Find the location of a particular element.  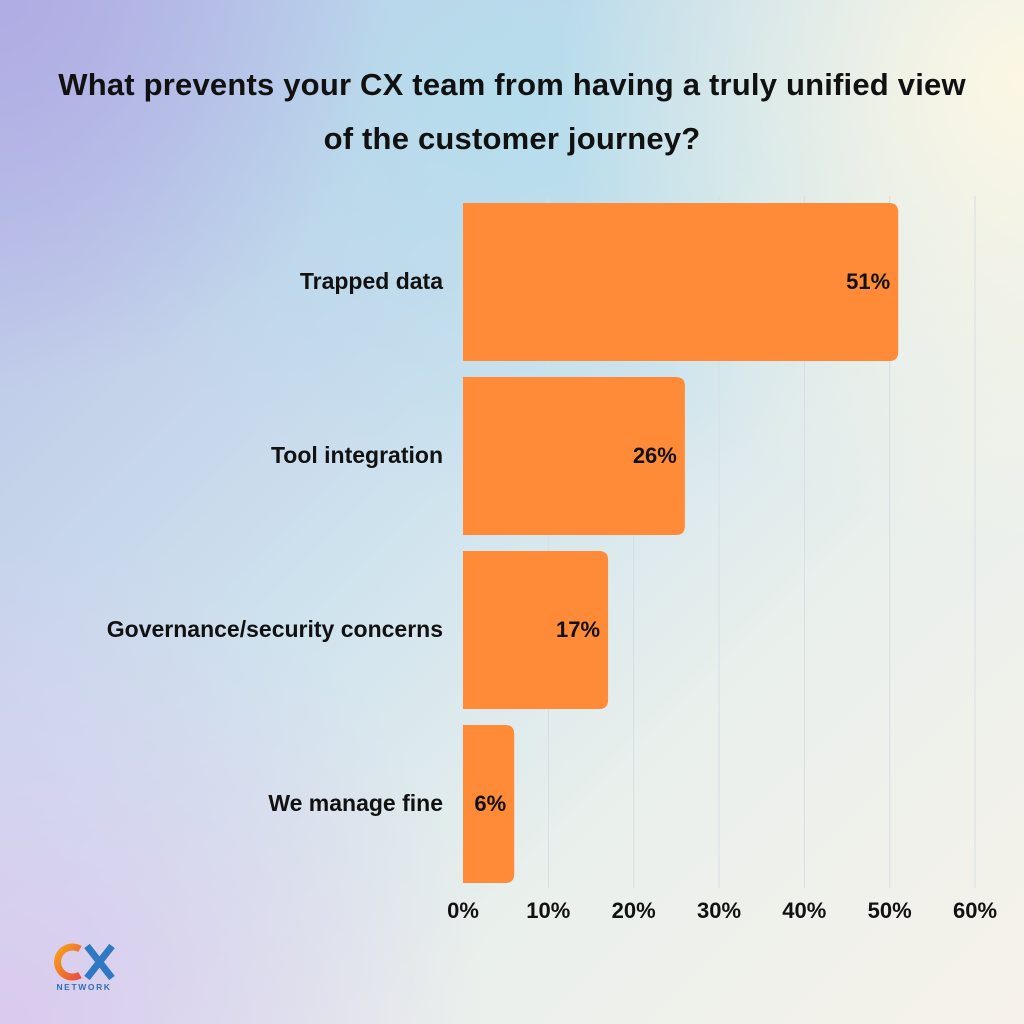

category-label-4: We manage fine is located at coordinates (355, 803).